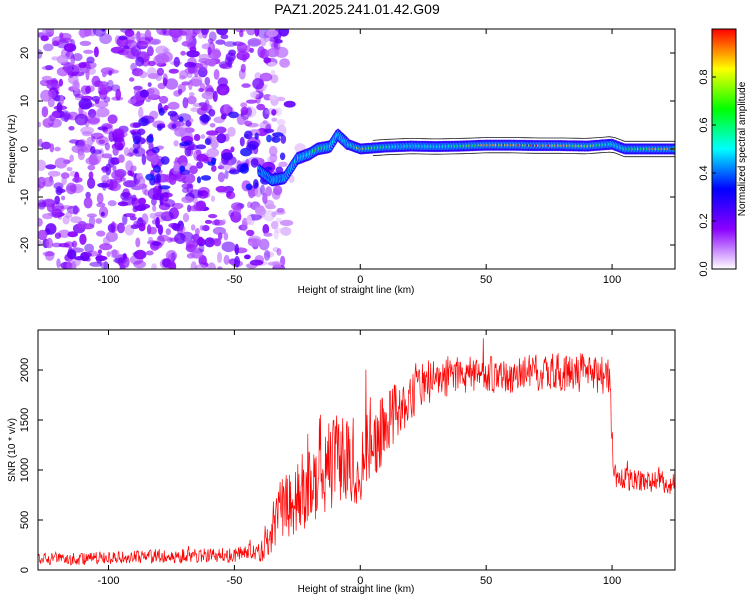 The height and width of the screenshot is (600, 750). Describe the element at coordinates (25, 520) in the screenshot. I see `y-tick-label: 500` at that location.